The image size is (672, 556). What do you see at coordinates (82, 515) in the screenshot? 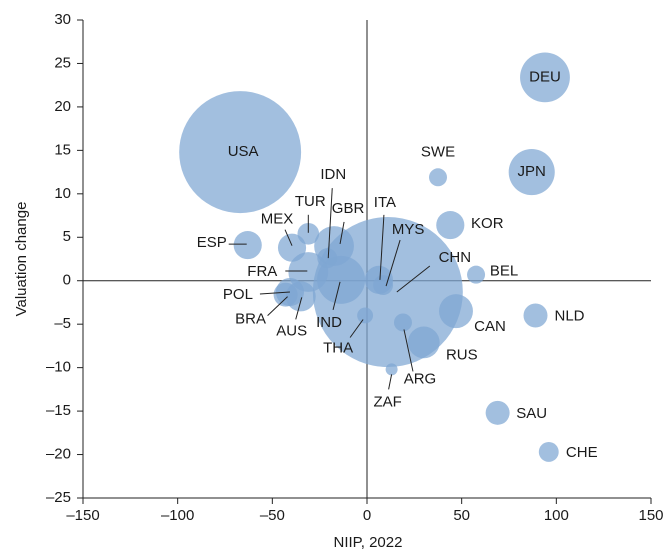
I see `x-tick-label: –150` at bounding box center [82, 515].